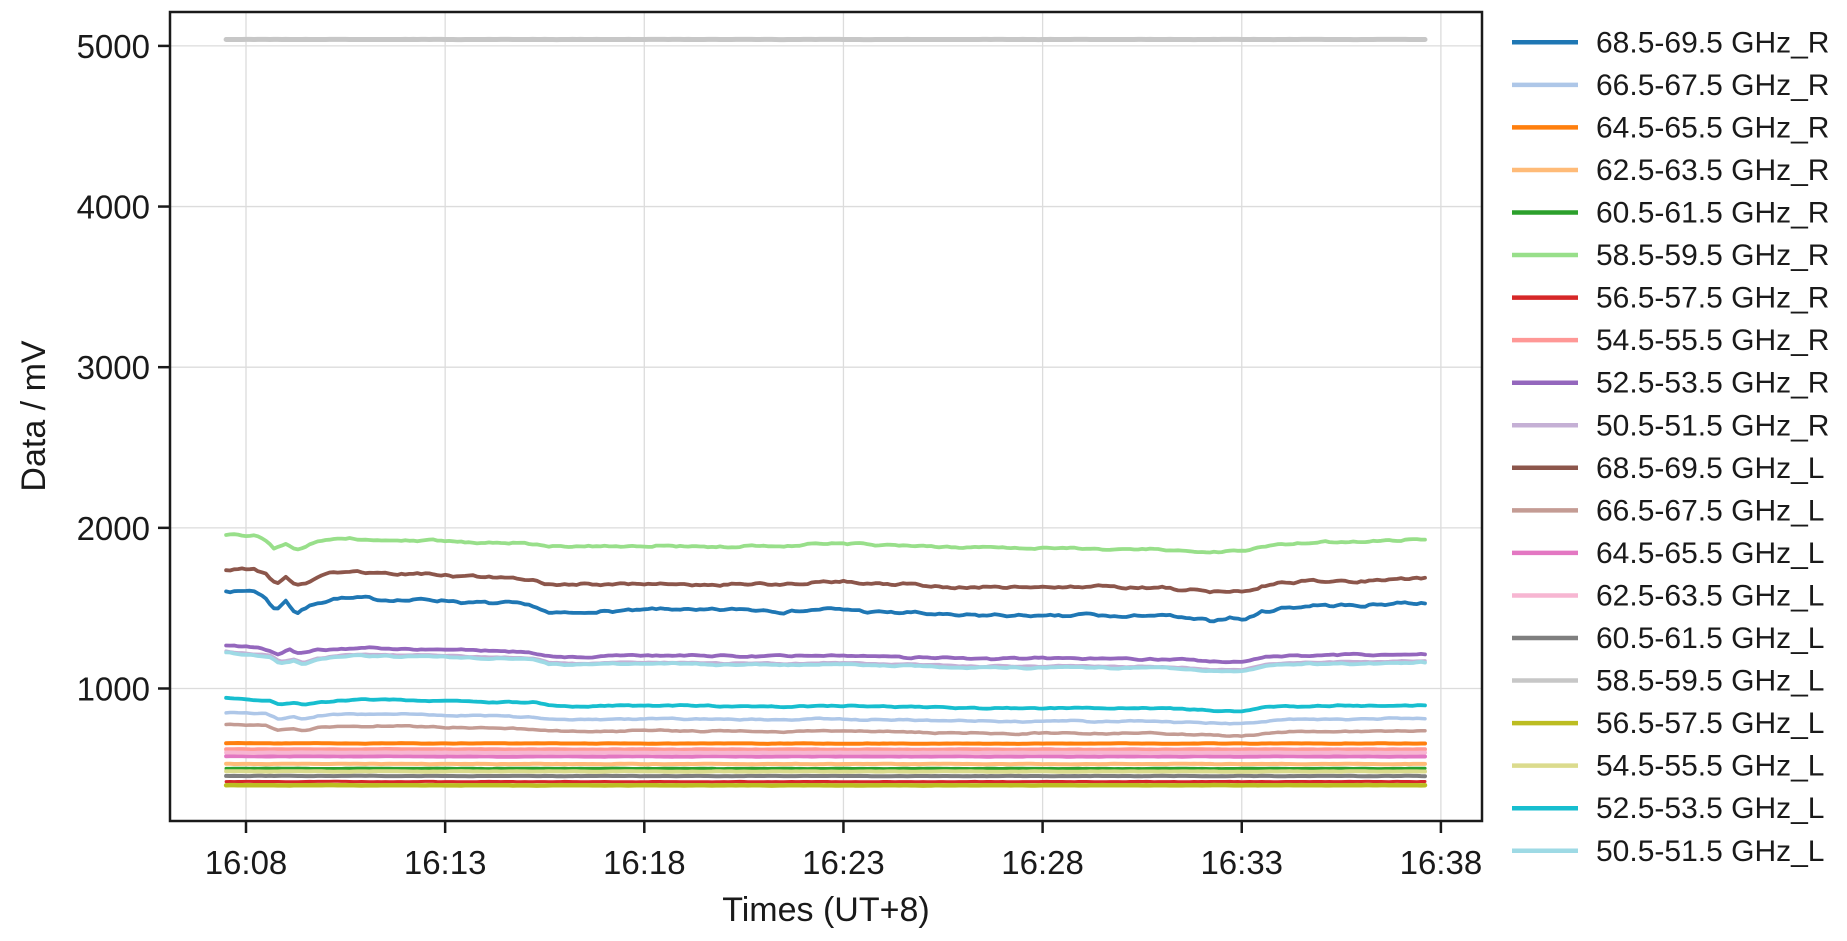 The height and width of the screenshot is (941, 1847). I want to click on legend-item-68.5-69.5 GHz_L: 68.5-69.5 GHz_L, so click(1668, 468).